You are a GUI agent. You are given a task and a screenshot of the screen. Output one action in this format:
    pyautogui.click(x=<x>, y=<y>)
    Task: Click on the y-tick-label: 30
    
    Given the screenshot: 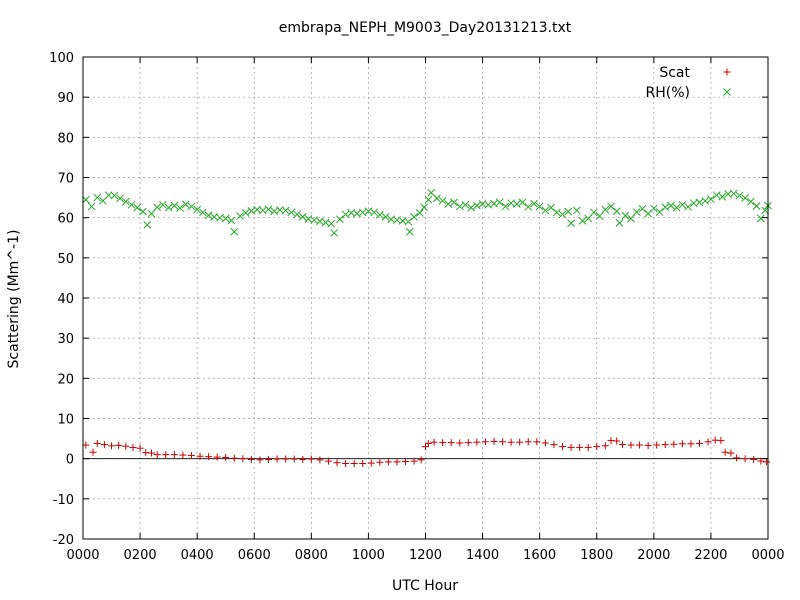 What is the action you would take?
    pyautogui.click(x=65, y=339)
    